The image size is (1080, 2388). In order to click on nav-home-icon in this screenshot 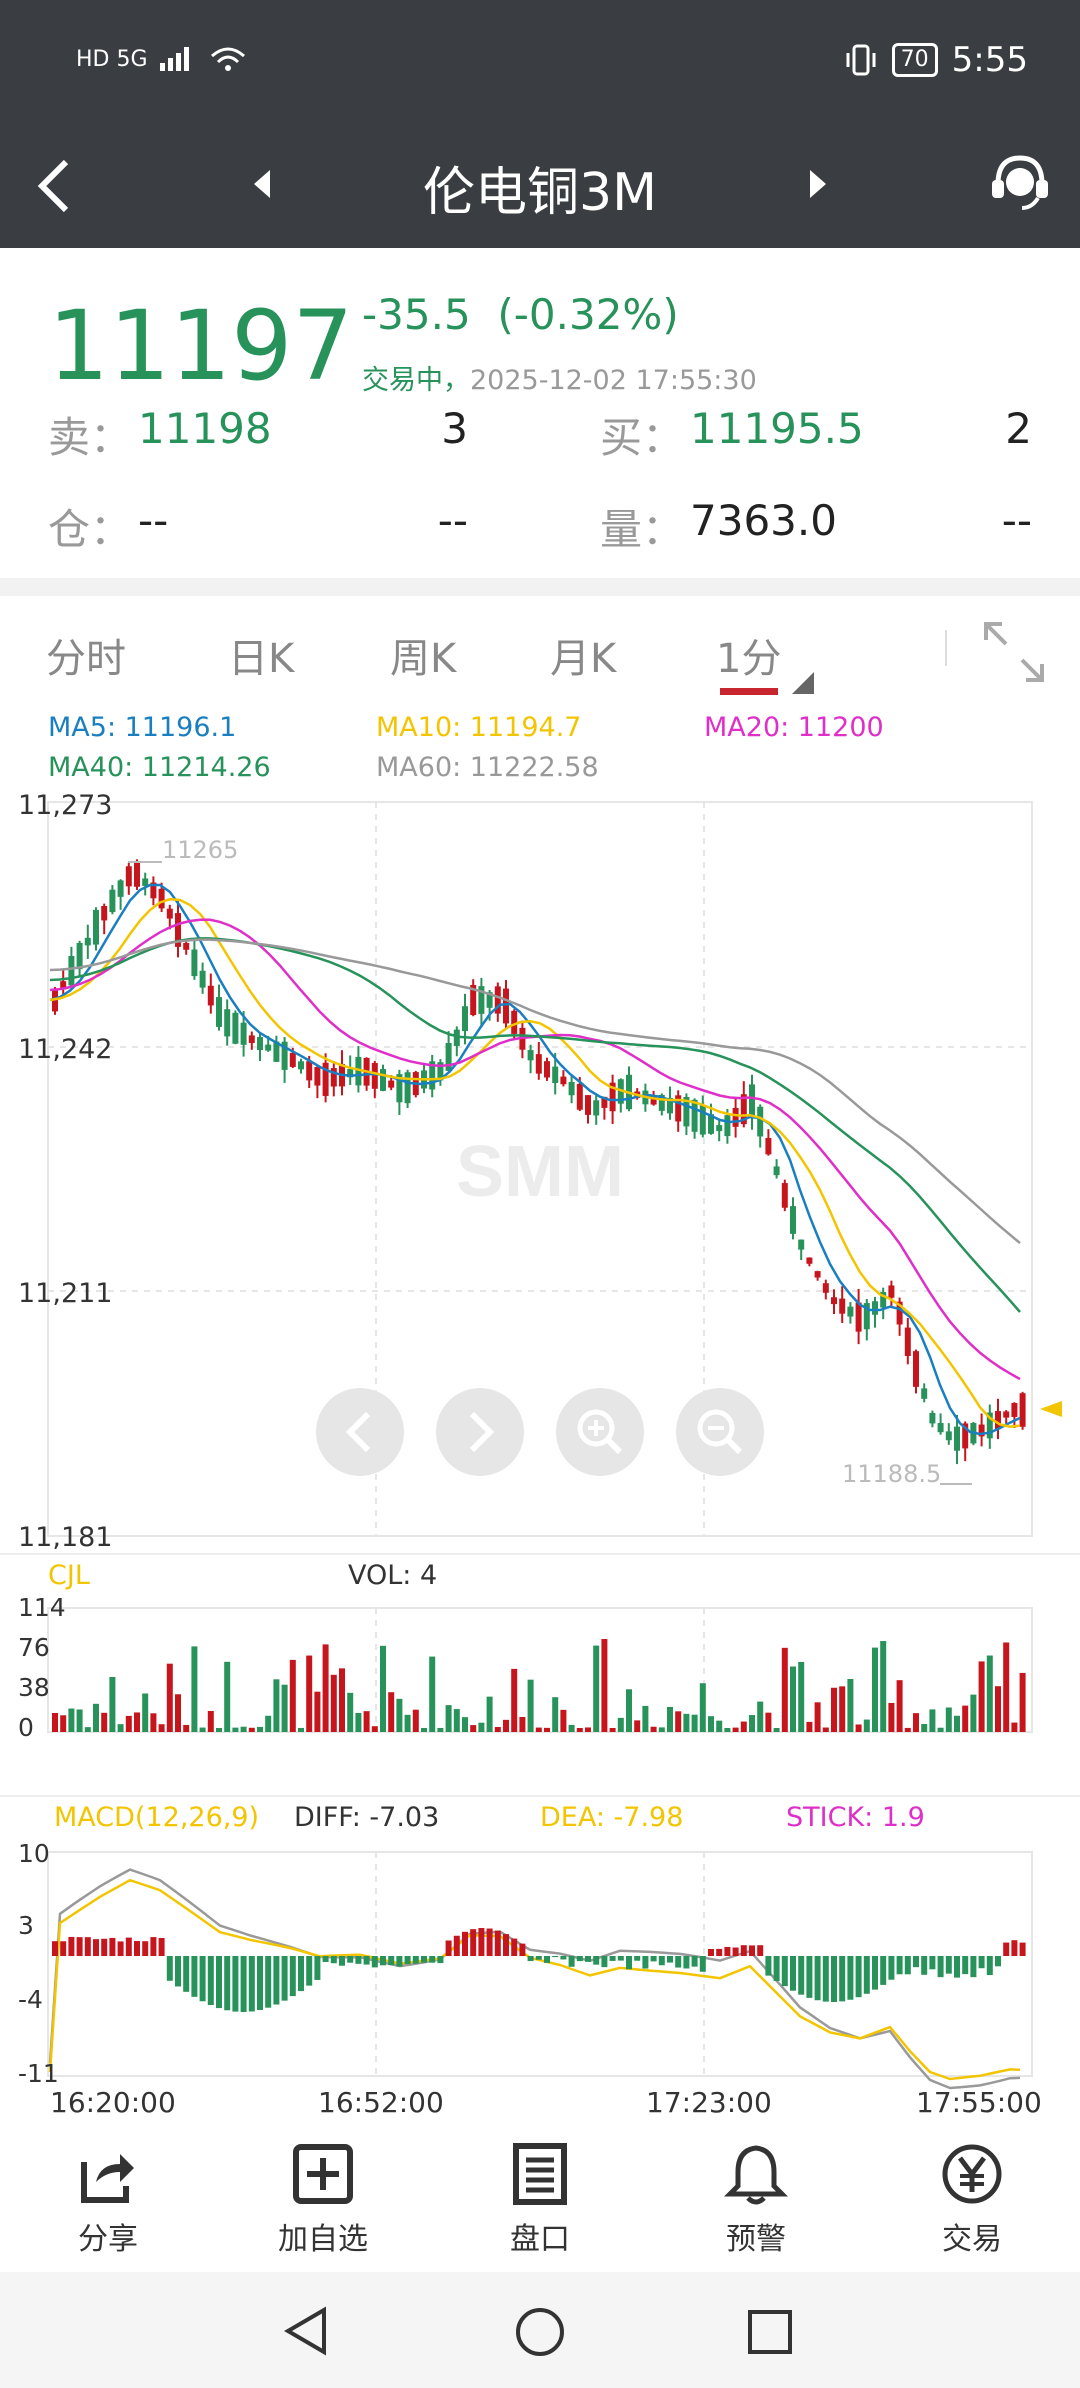, I will do `click(540, 2332)`.